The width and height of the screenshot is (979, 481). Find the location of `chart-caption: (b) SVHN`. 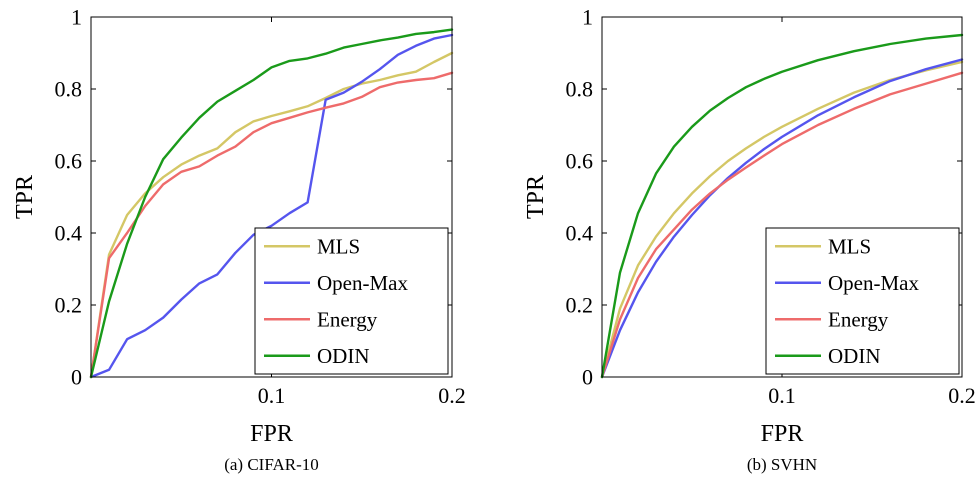

chart-caption: (b) SVHN is located at coordinates (782, 464).